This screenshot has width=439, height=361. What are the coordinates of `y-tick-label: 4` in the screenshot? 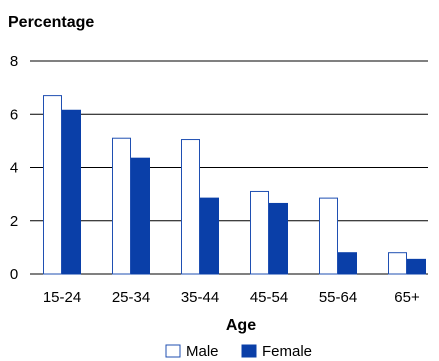 It's located at (14, 168).